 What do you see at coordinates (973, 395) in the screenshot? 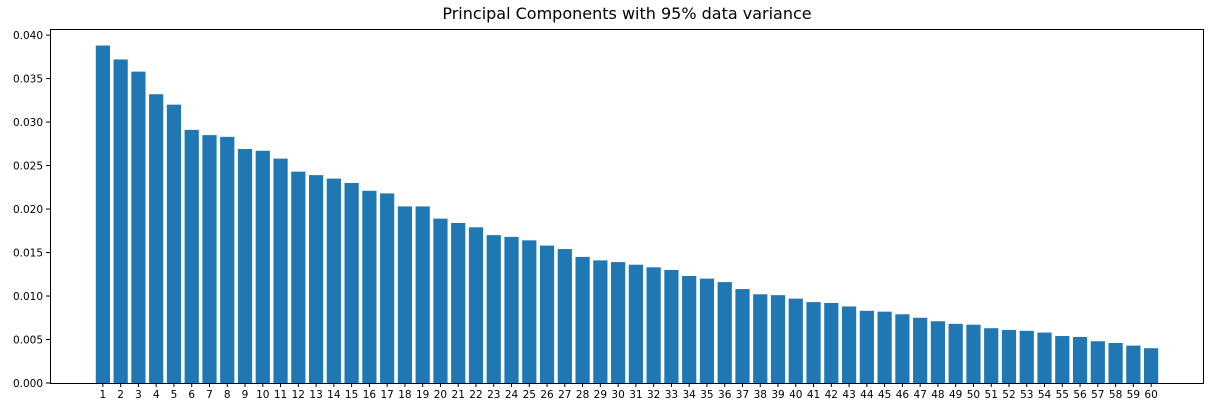
I see `x-tick-label: 50` at bounding box center [973, 395].